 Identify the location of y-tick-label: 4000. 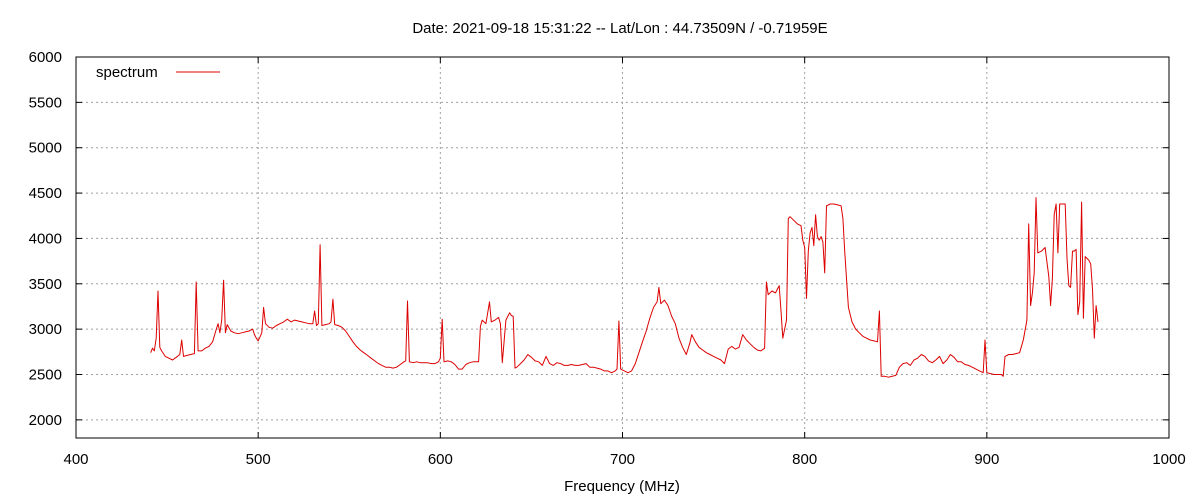
(45, 238).